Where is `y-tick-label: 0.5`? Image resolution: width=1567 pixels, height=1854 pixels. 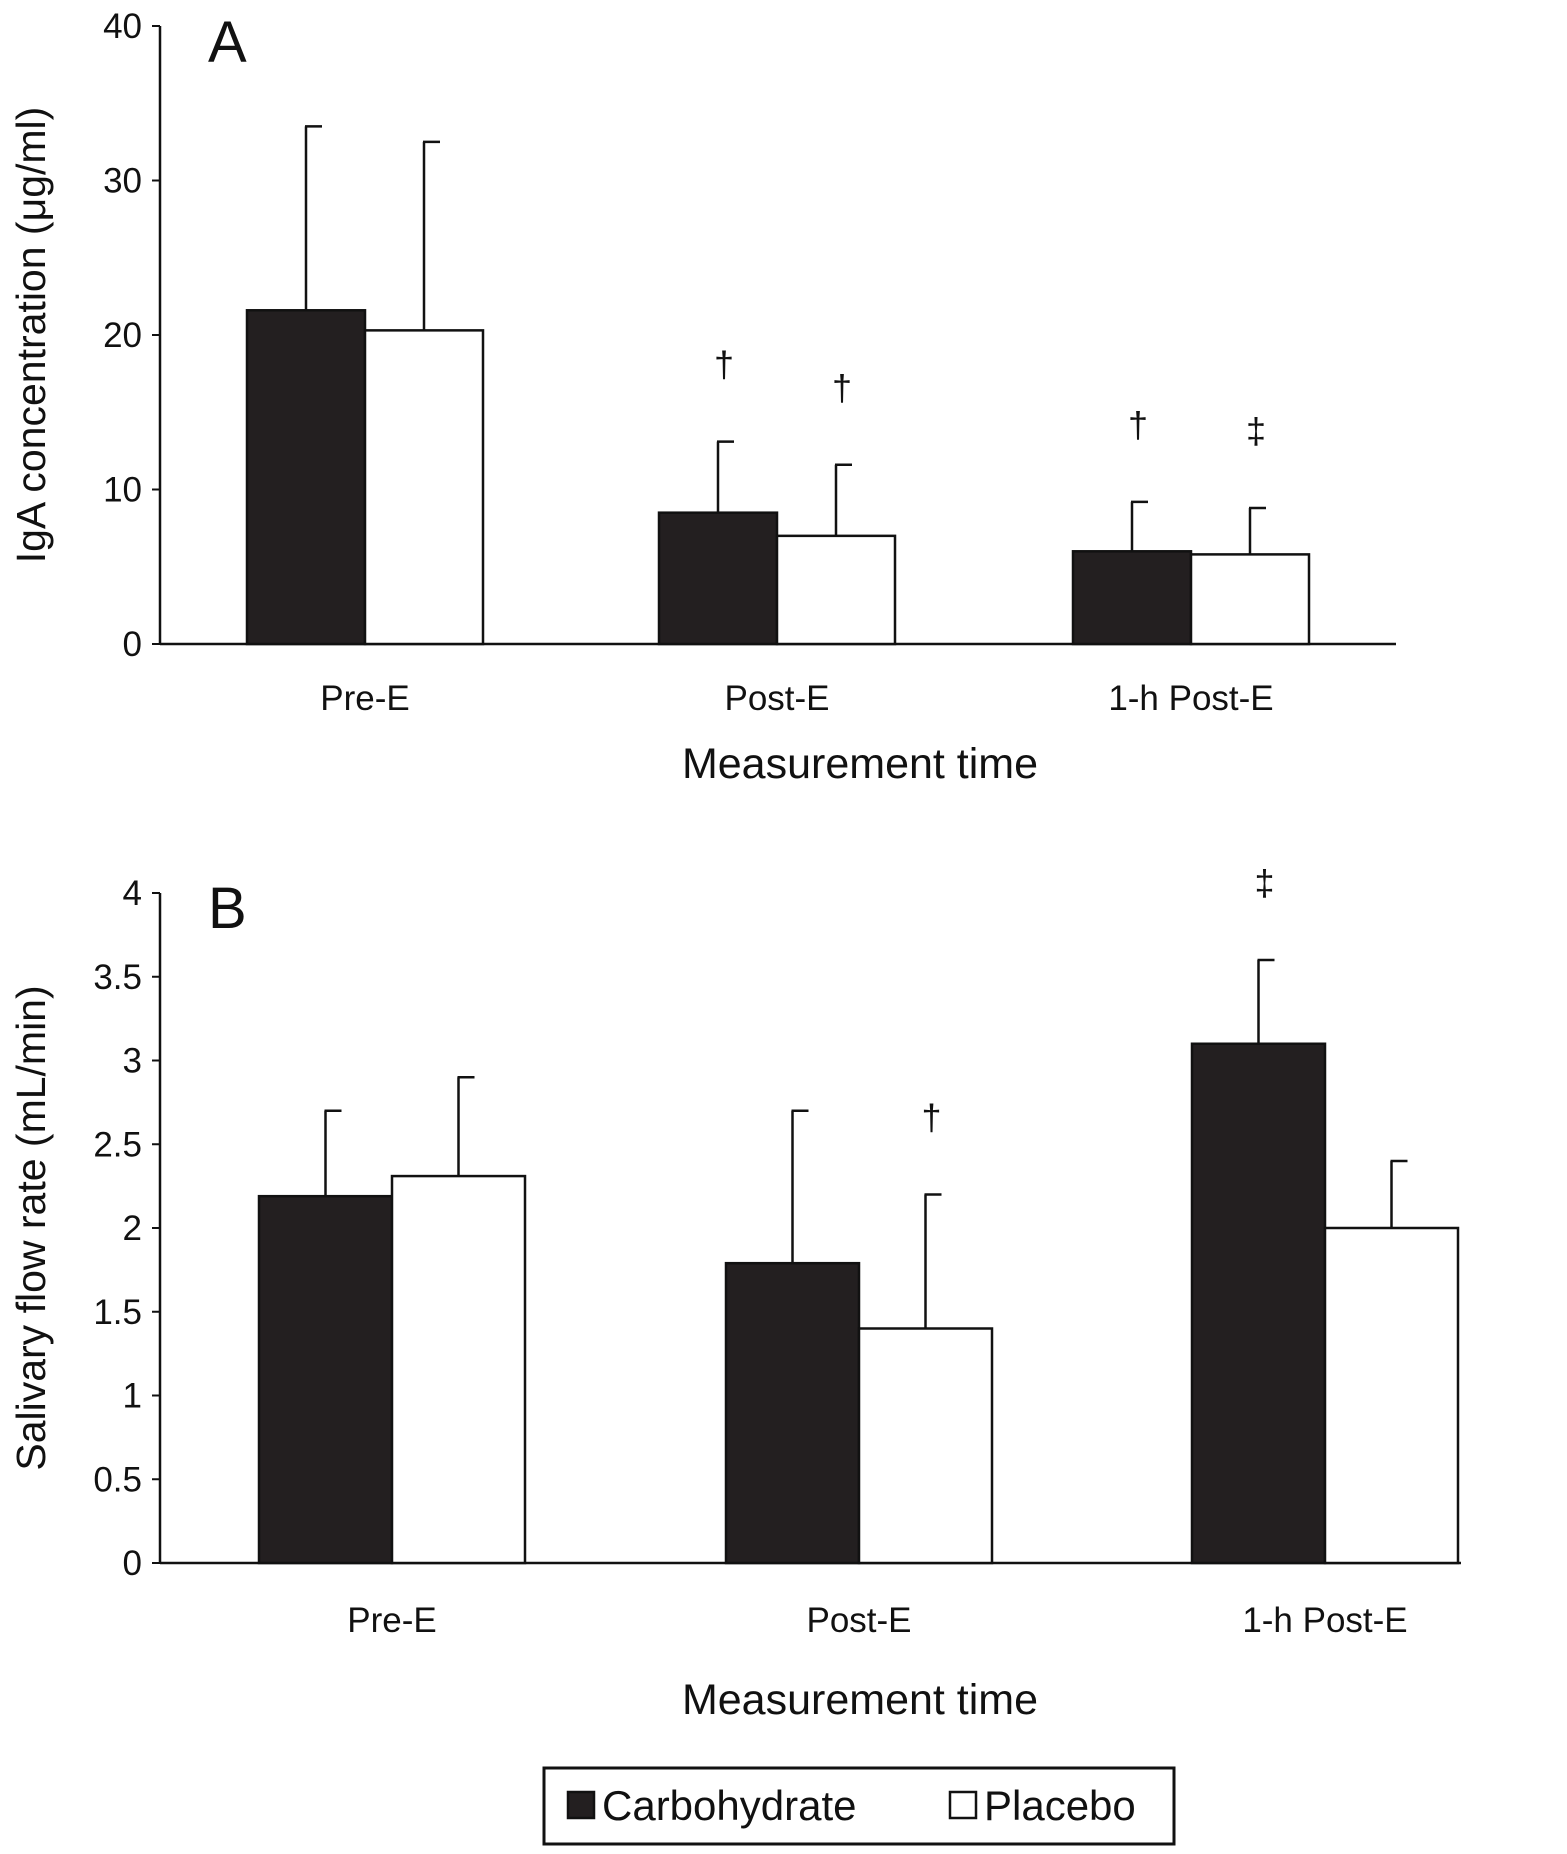 y-tick-label: 0.5 is located at coordinates (117, 1479).